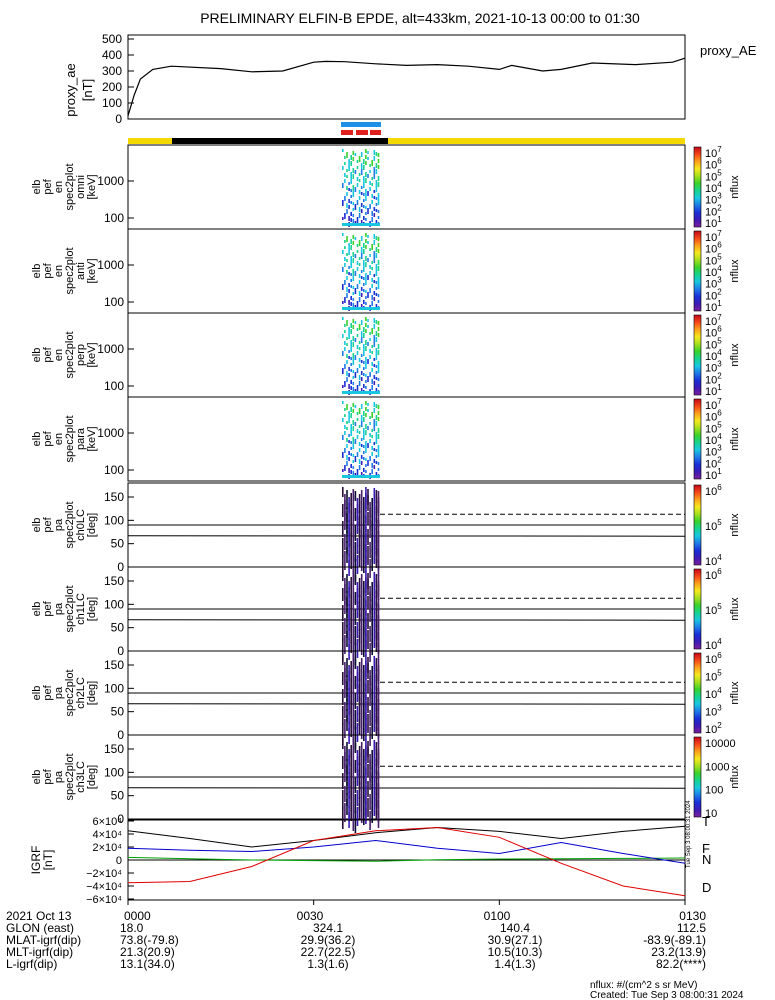  I want to click on y-tick-label: 1000, so click(110, 181).